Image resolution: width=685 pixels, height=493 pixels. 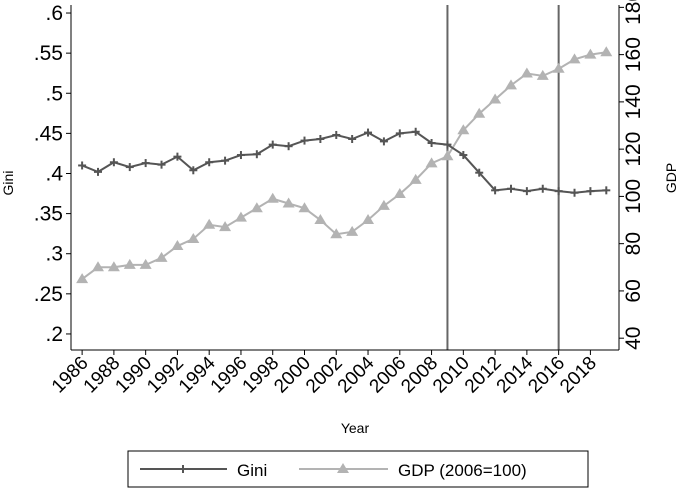 I want to click on legend-gdp-key, so click(x=343, y=468).